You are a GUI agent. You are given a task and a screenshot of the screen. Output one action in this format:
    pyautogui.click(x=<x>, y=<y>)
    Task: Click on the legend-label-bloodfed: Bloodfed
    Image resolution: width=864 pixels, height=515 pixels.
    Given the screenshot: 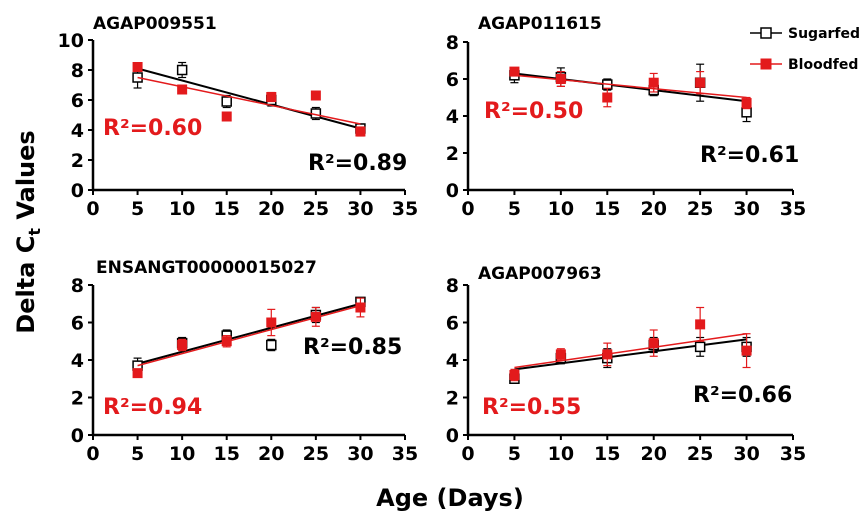 What is the action you would take?
    pyautogui.click(x=823, y=65)
    